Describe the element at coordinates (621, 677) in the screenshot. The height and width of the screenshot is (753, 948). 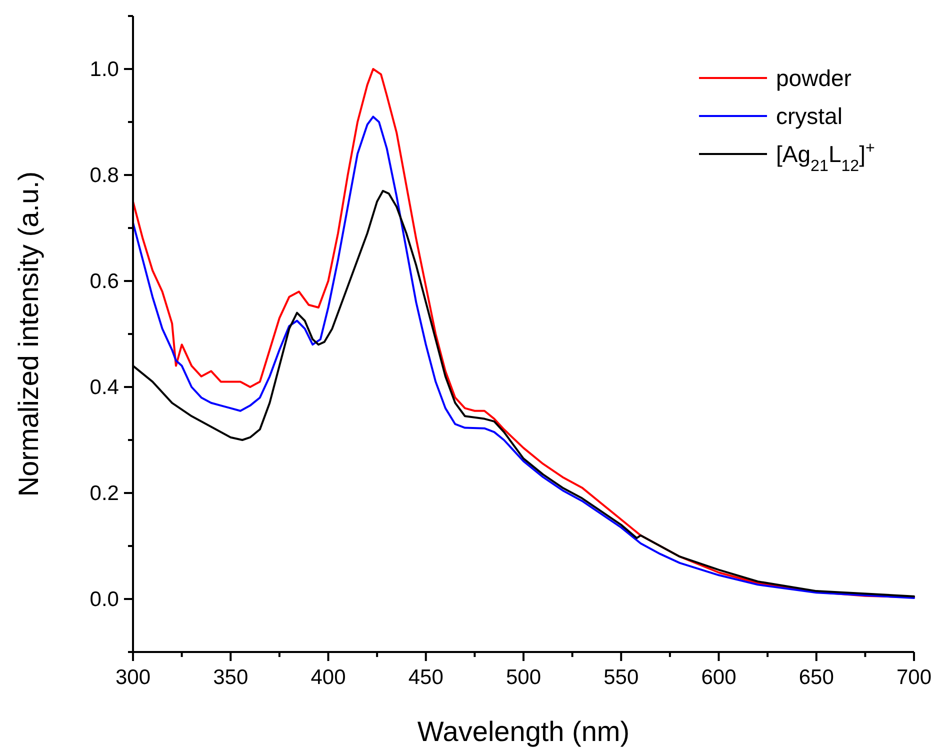
I see `x-tick-label: 550` at that location.